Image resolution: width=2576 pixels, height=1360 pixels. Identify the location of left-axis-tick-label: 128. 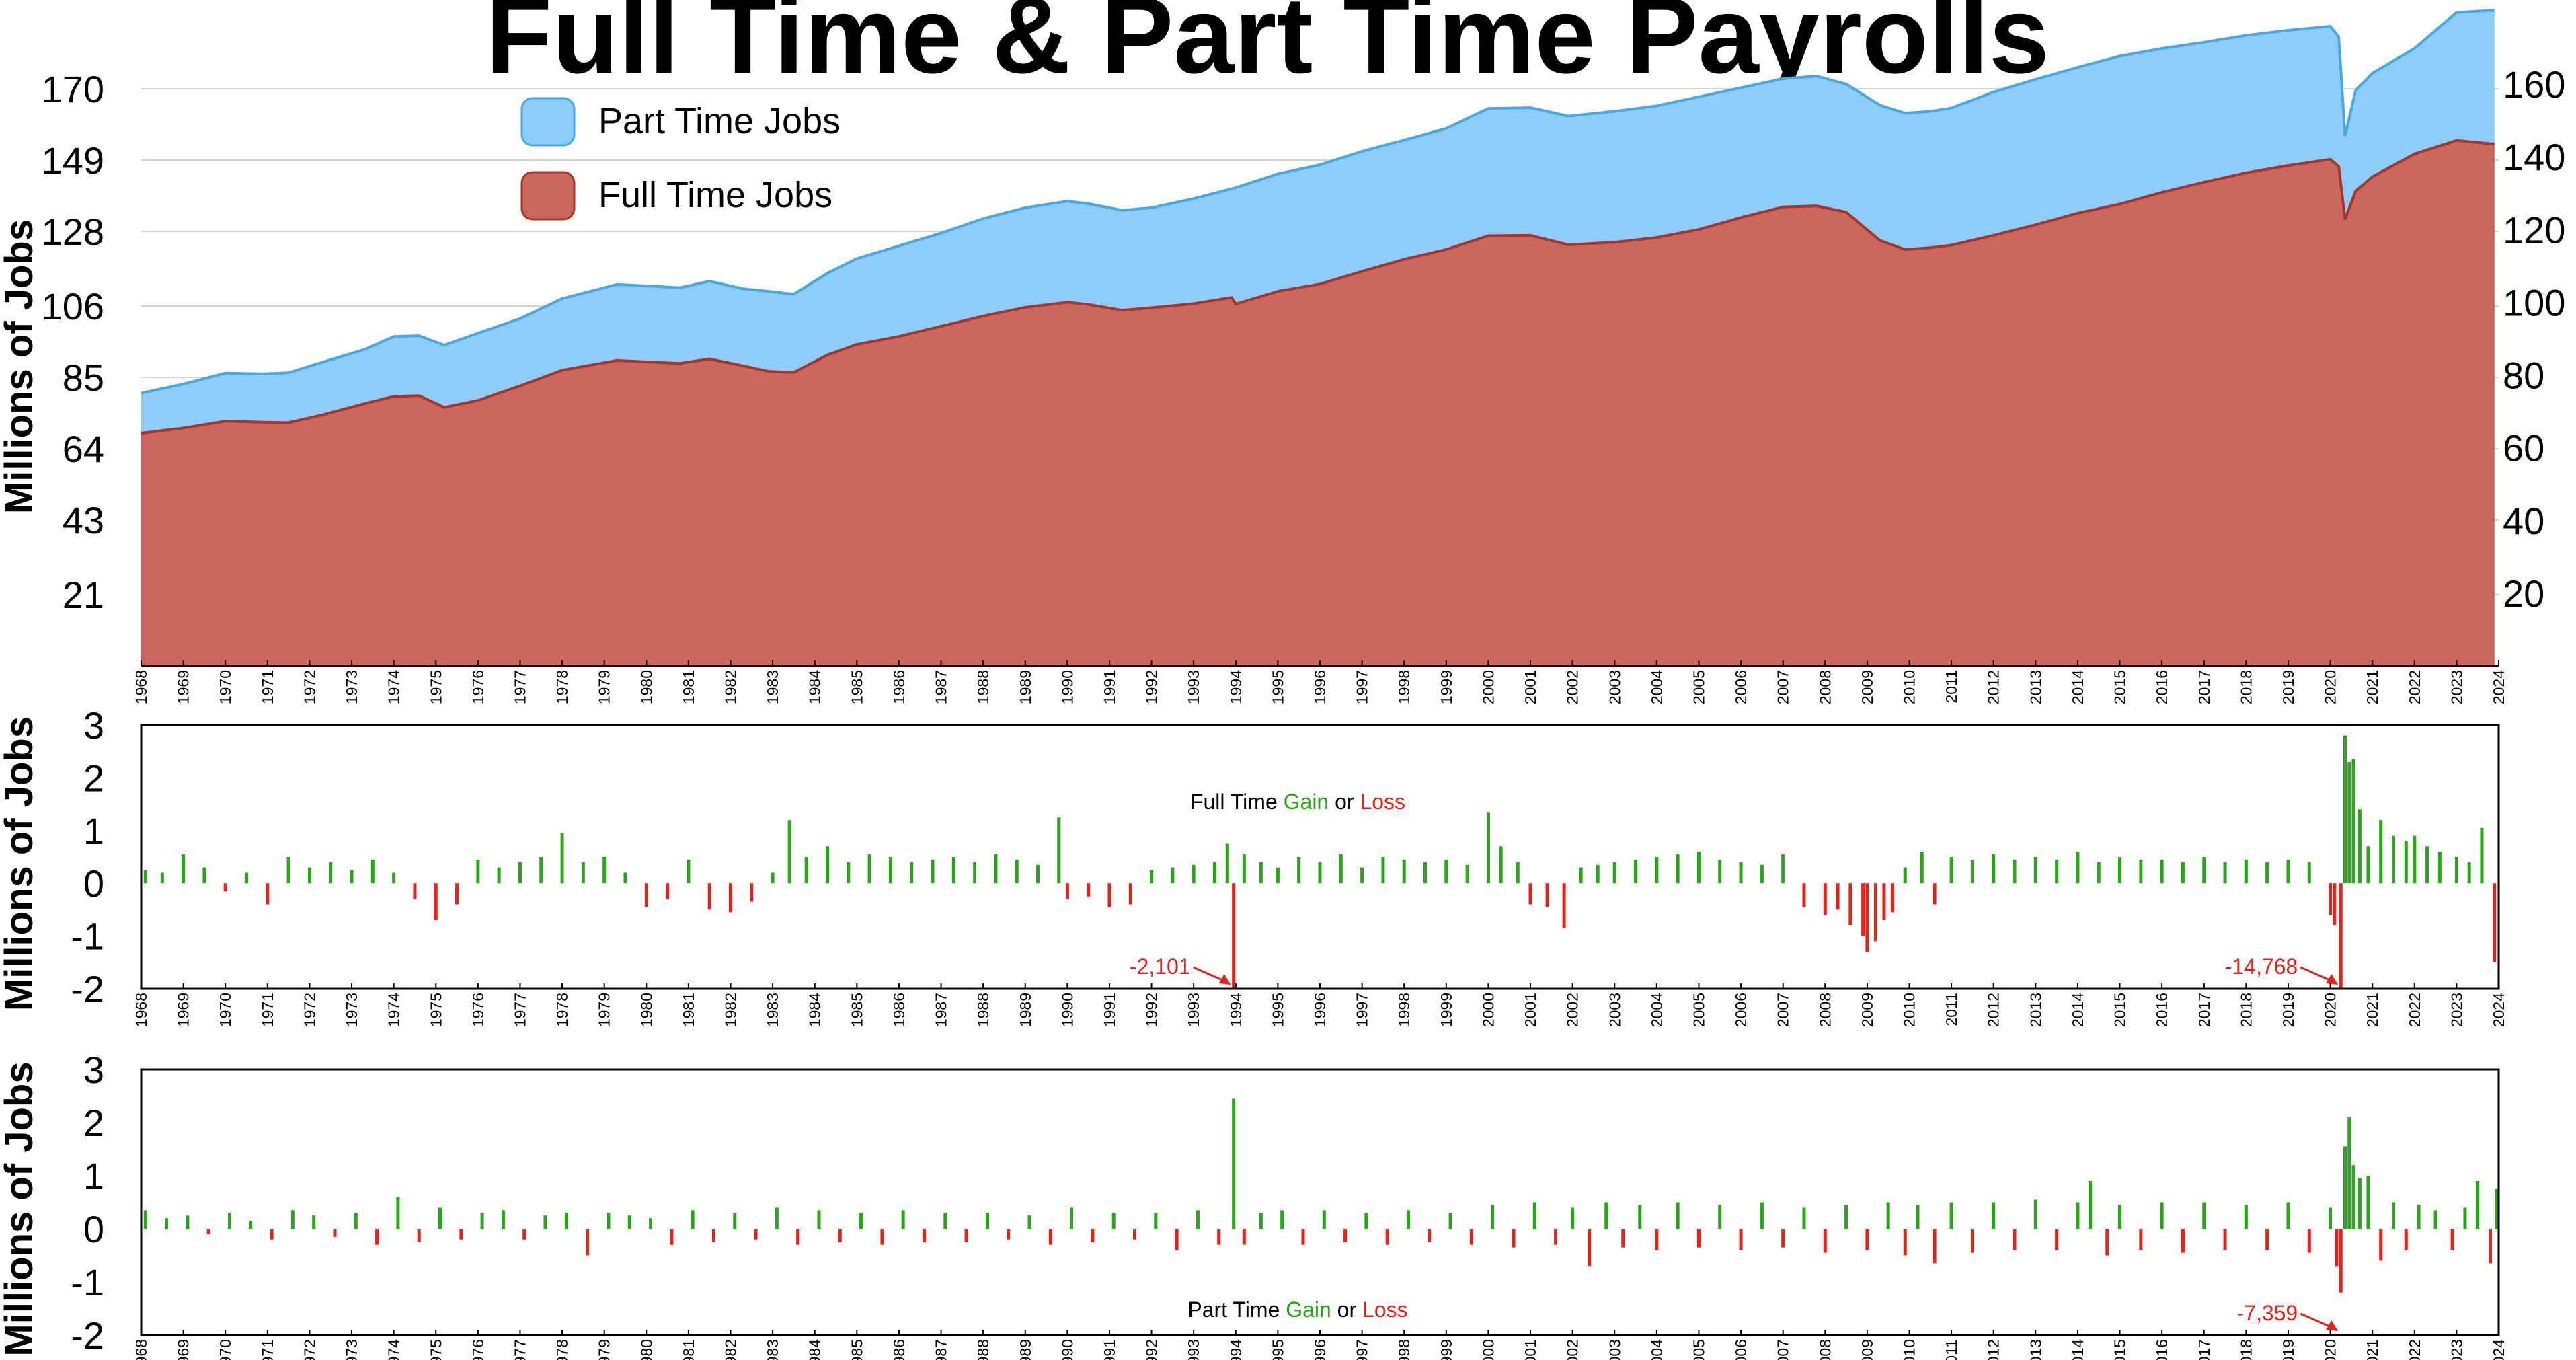
(73, 232).